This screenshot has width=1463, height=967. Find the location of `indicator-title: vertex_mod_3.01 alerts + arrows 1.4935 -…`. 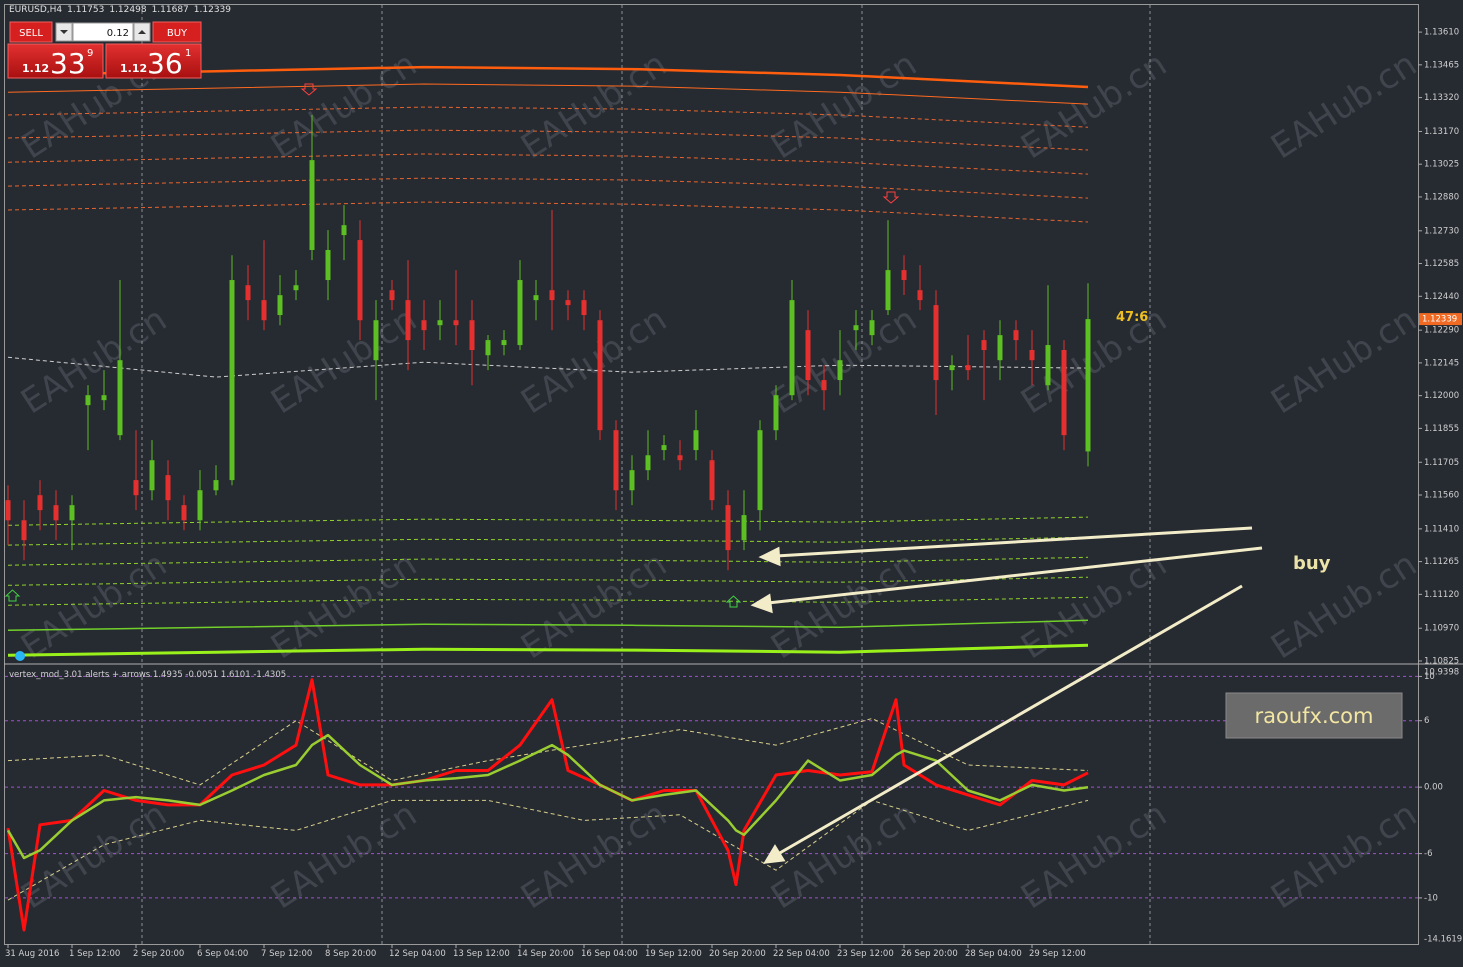

indicator-title: vertex_mod_3.01 alerts + arrows 1.4935 -… is located at coordinates (147, 675).